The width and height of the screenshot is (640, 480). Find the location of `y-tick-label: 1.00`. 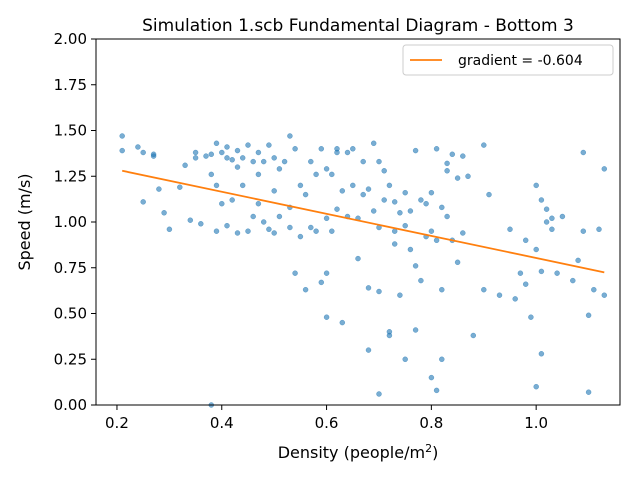

y-tick-label: 1.00 is located at coordinates (70, 222).